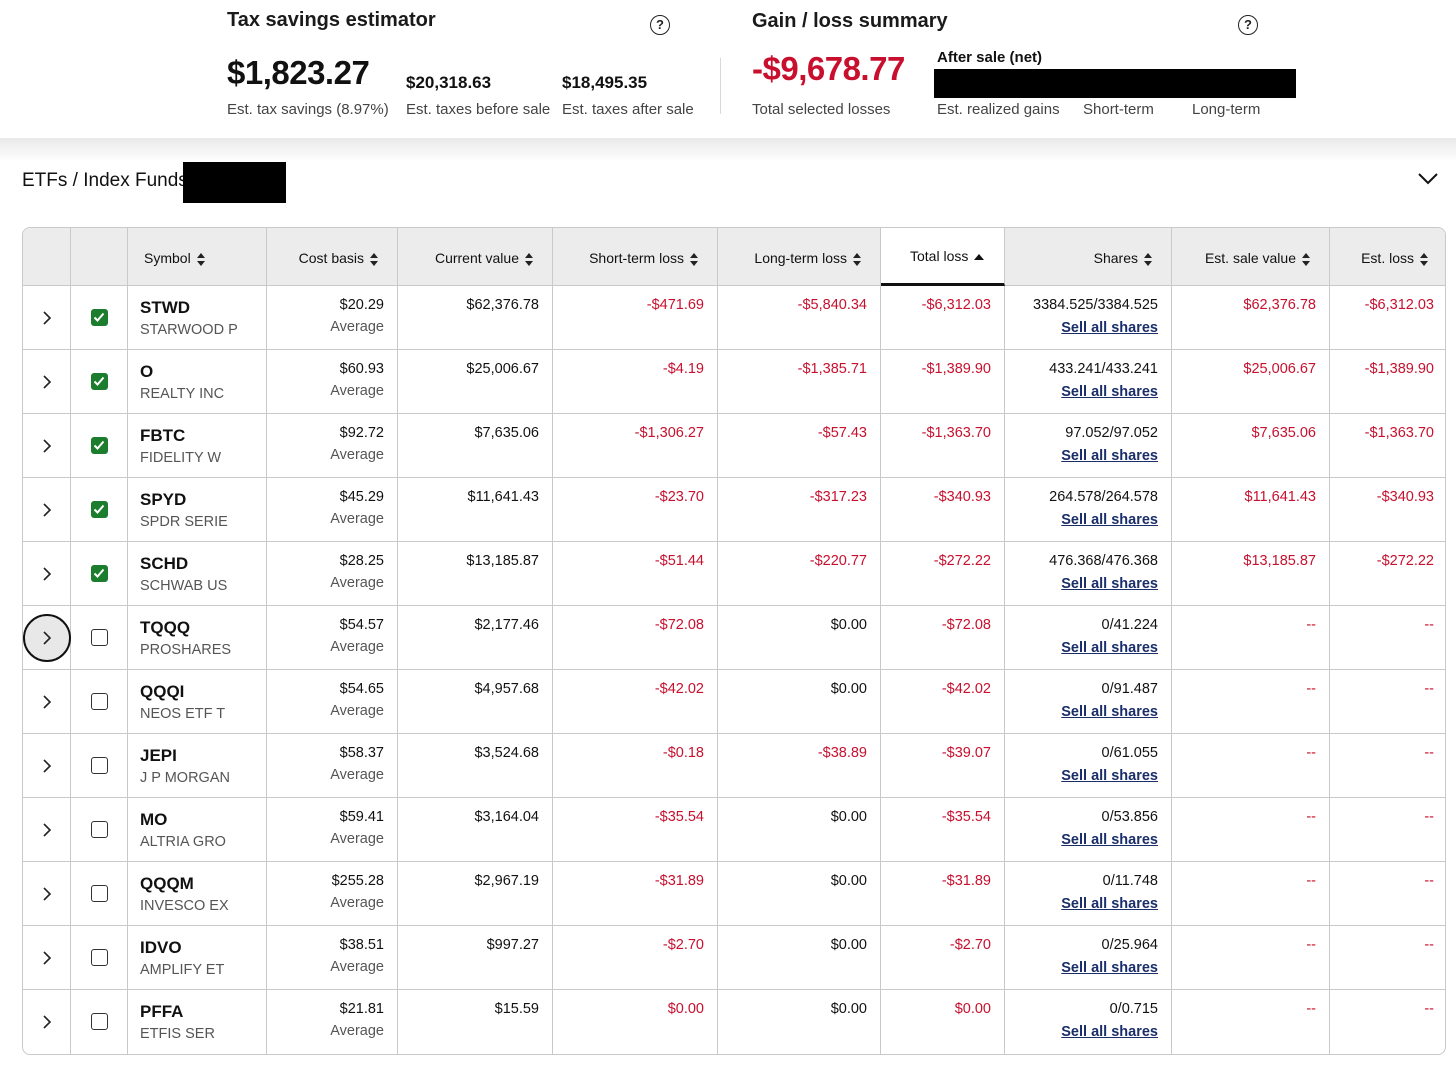 This screenshot has height=1067, width=1456. Describe the element at coordinates (966, 689) in the screenshot. I see `total-loss-value: -$42.02` at that location.